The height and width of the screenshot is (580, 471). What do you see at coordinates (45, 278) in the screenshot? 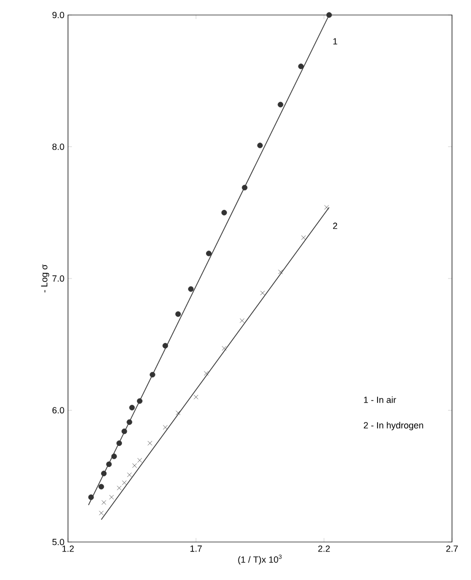
I see `y-axis-title: - Log σ` at bounding box center [45, 278].